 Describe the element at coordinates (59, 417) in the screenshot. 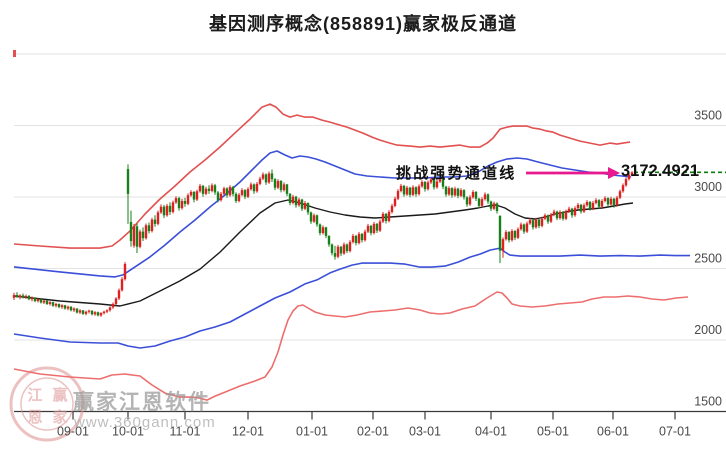

I see `seal-character: 家` at that location.